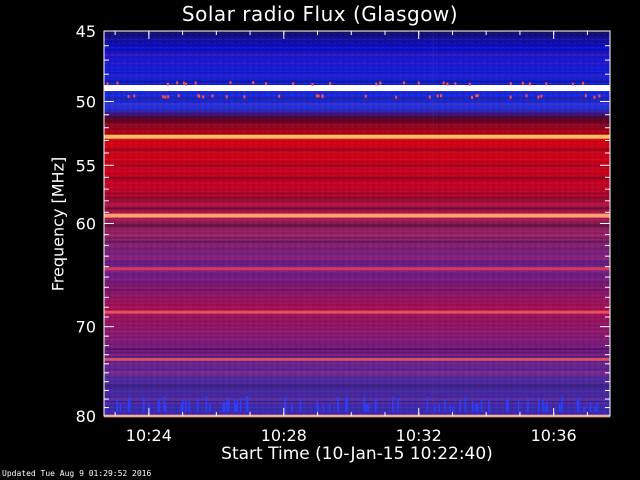 This screenshot has width=640, height=480. What do you see at coordinates (86, 102) in the screenshot?
I see `y-tick-label: 50` at bounding box center [86, 102].